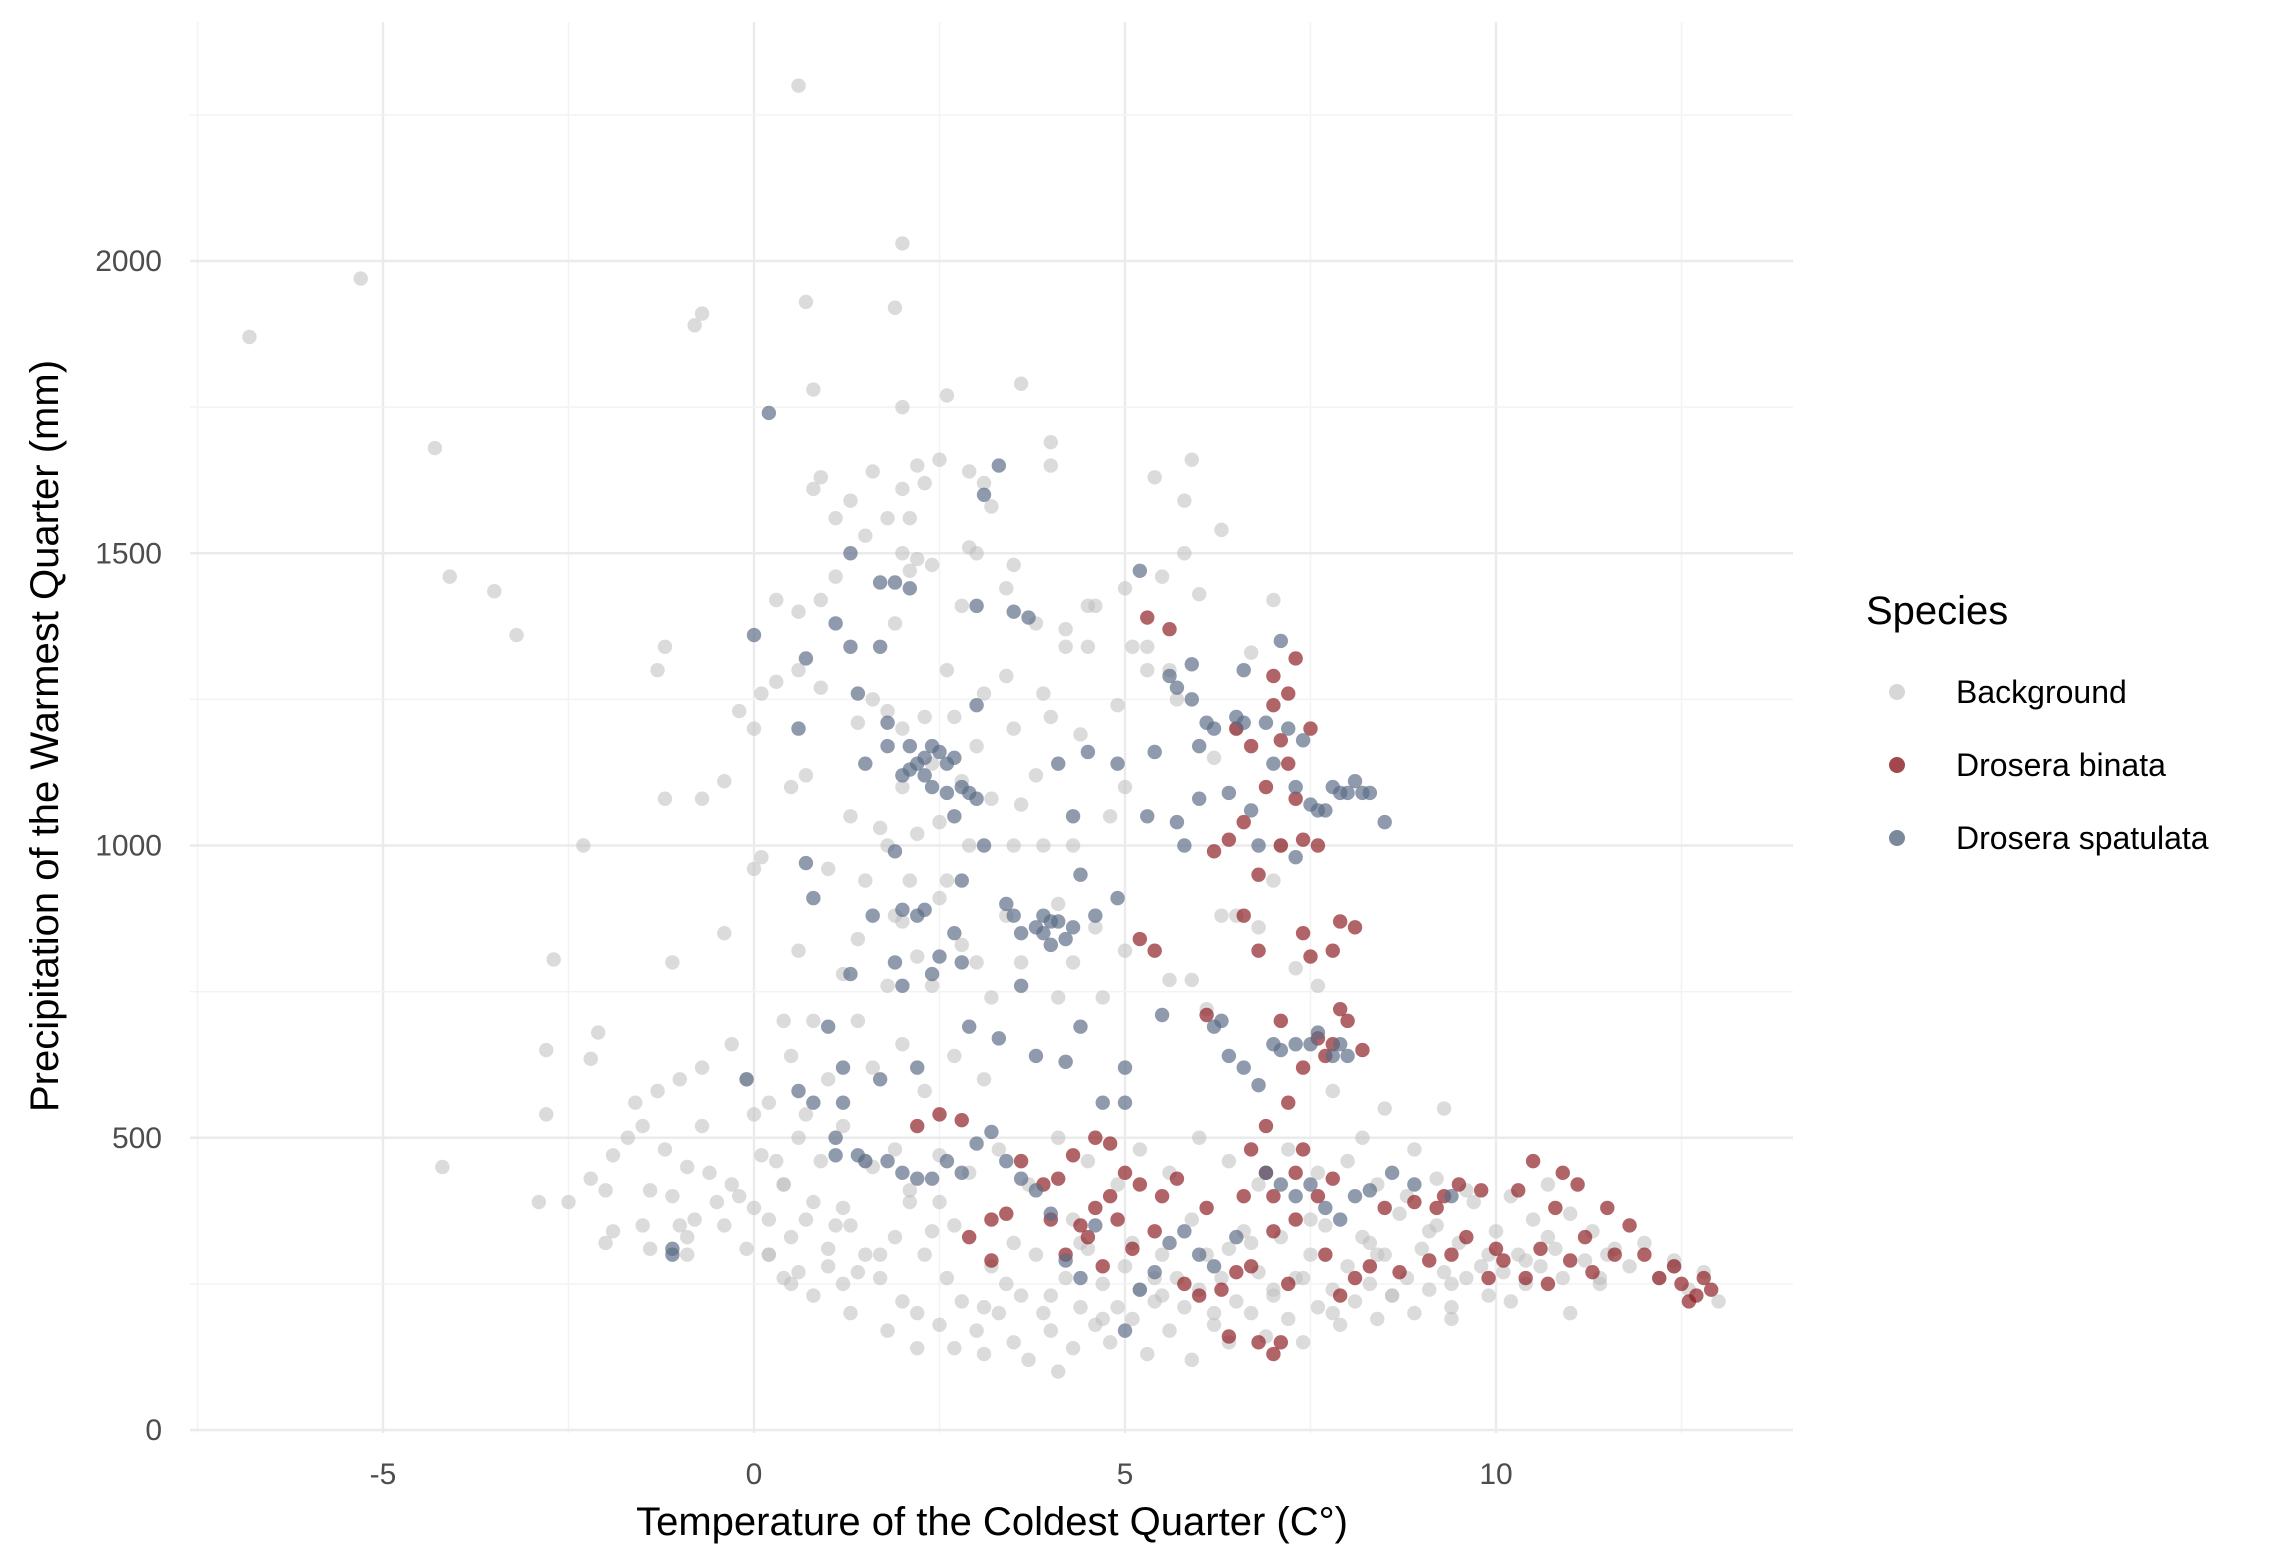 The height and width of the screenshot is (1560, 2280). Describe the element at coordinates (128, 846) in the screenshot. I see `y-tick-label: 1000` at that location.